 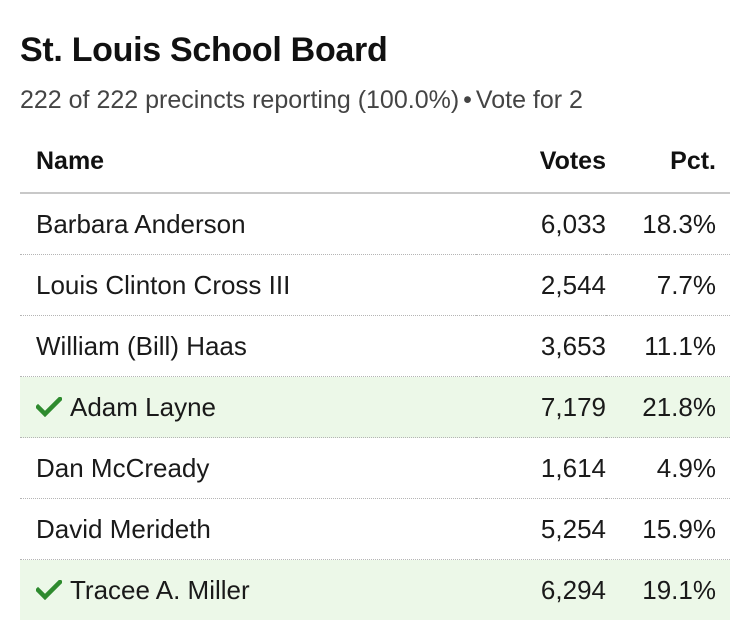 I want to click on table-row: Barbara Anderson 6,033 18.3%, so click(x=375, y=224).